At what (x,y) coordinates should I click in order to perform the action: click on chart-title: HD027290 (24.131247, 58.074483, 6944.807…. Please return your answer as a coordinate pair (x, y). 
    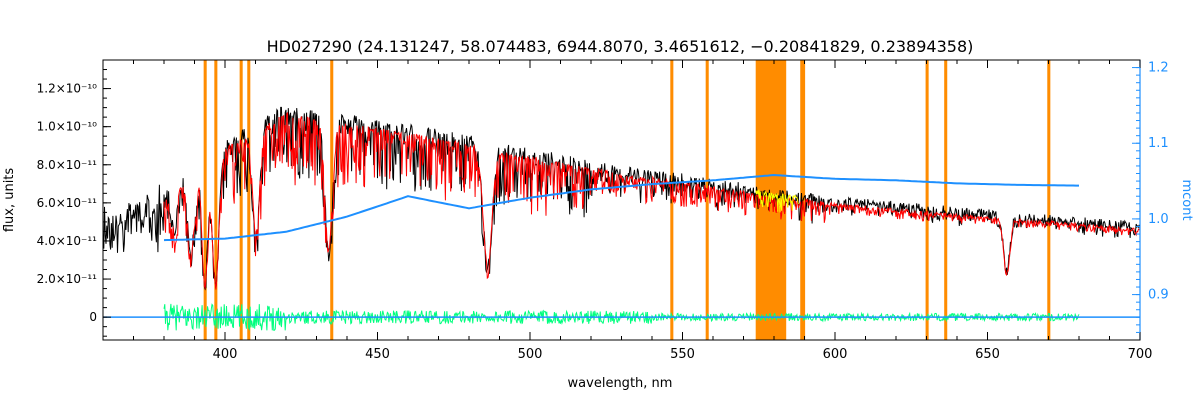
    Looking at the image, I should click on (620, 46).